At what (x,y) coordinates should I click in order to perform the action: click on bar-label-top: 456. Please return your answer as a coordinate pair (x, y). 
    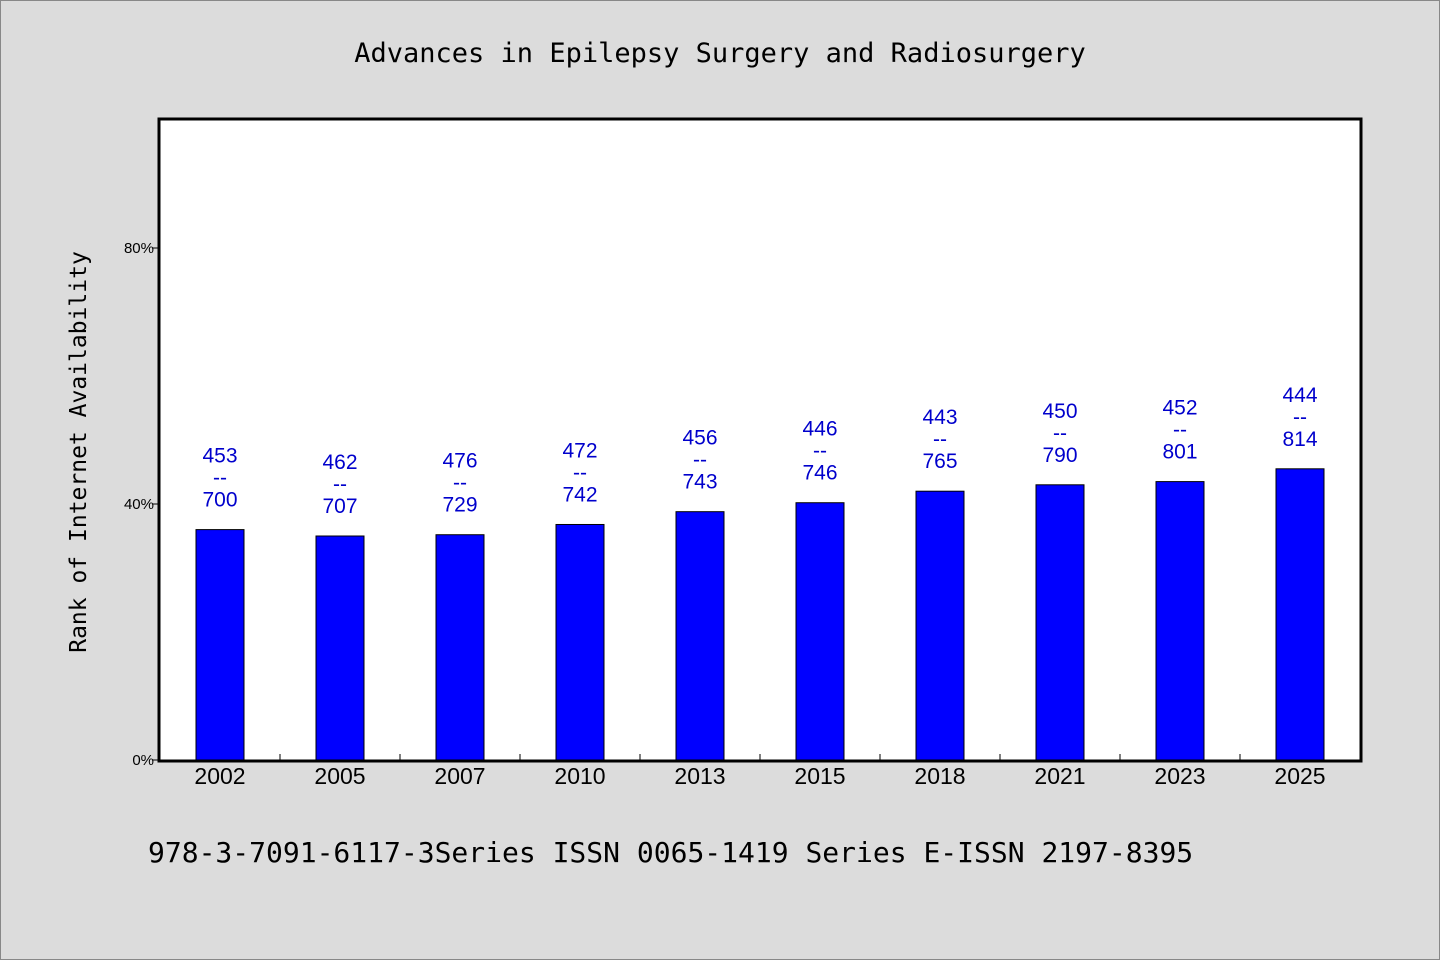
    Looking at the image, I should click on (699, 438).